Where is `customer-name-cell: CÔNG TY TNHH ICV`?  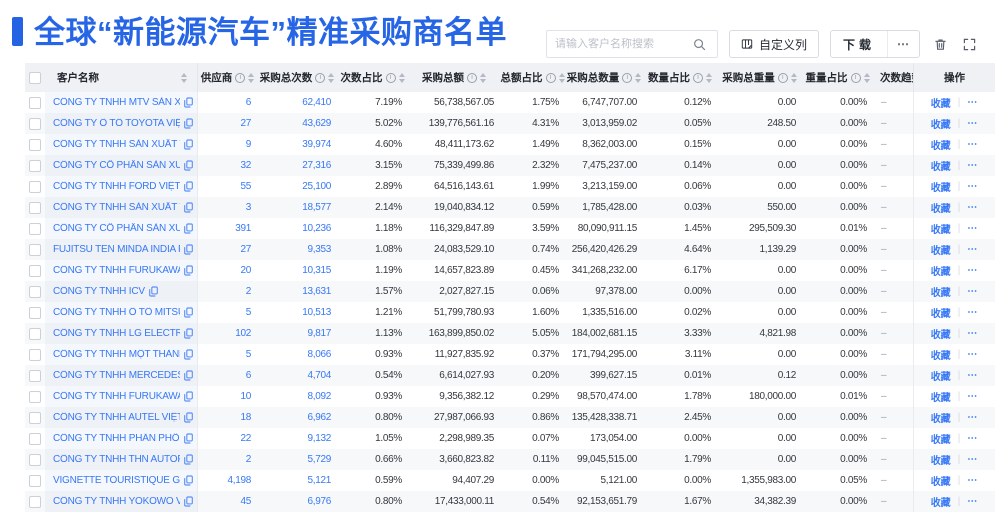 customer-name-cell: CÔNG TY TNHH ICV is located at coordinates (121, 291).